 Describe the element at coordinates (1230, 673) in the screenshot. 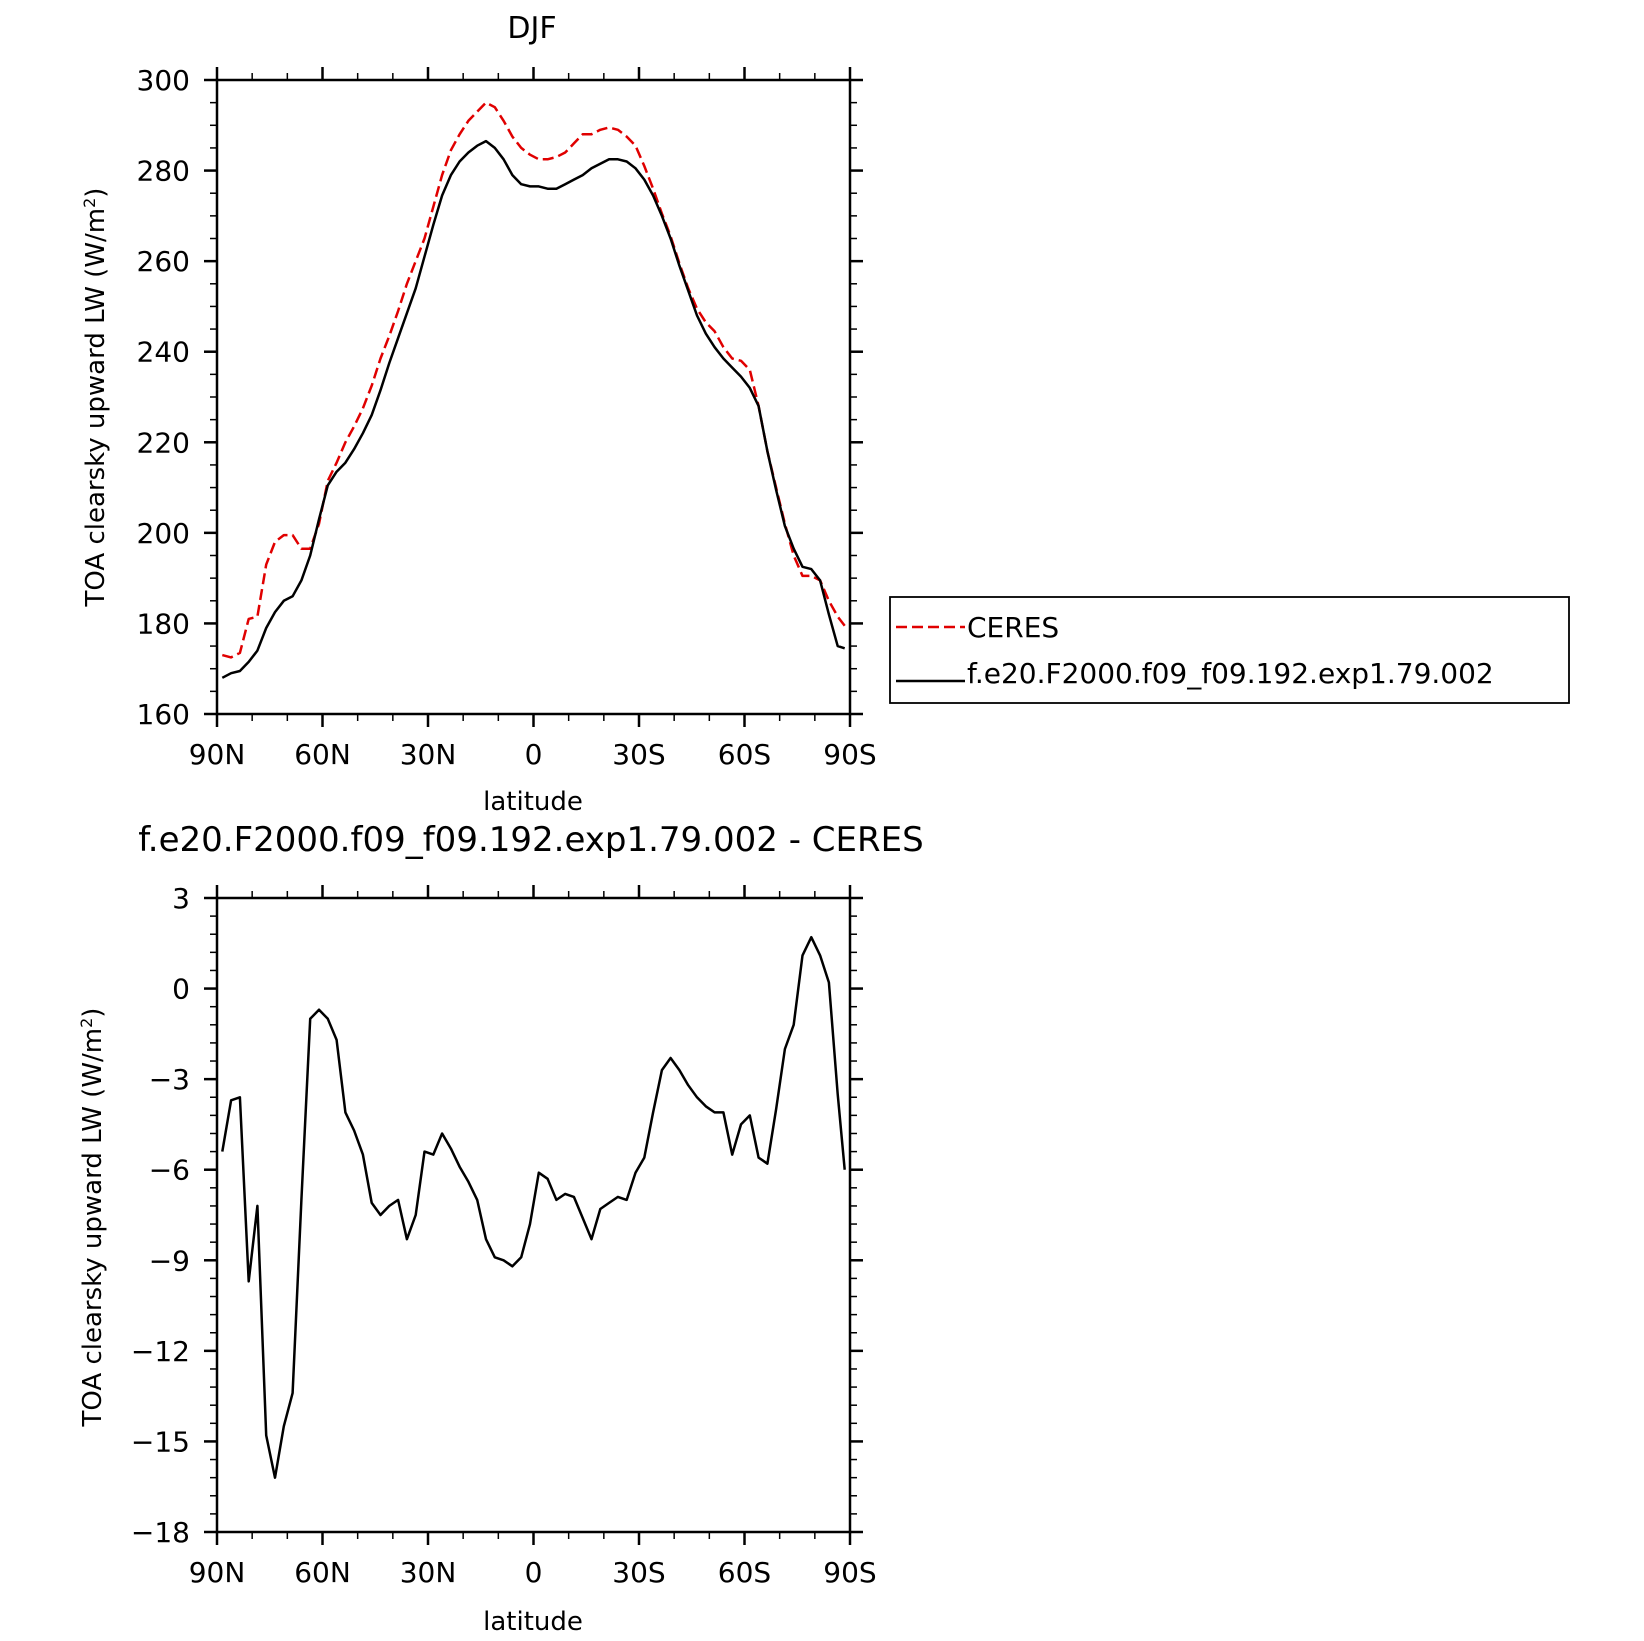

I see `legend-label-model: f.e20.F2000.f09_f09.192.exp1.79.002` at that location.